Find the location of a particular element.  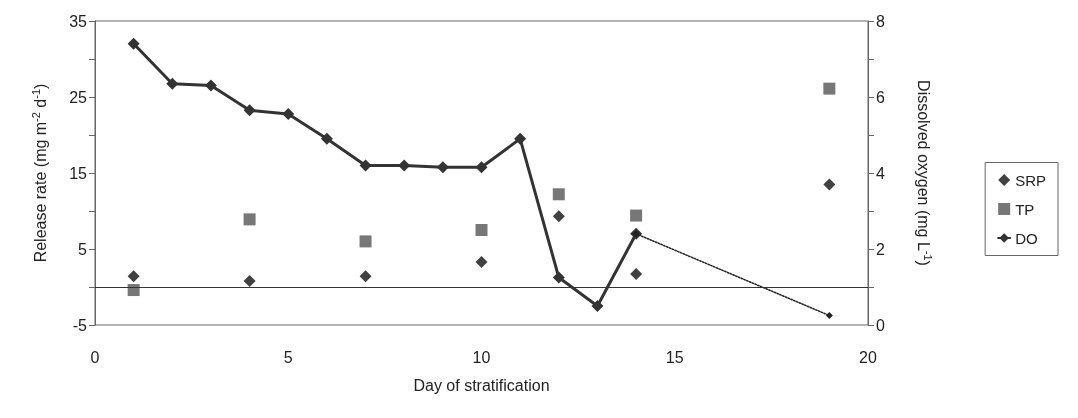

legend-label: SRP is located at coordinates (1030, 180).